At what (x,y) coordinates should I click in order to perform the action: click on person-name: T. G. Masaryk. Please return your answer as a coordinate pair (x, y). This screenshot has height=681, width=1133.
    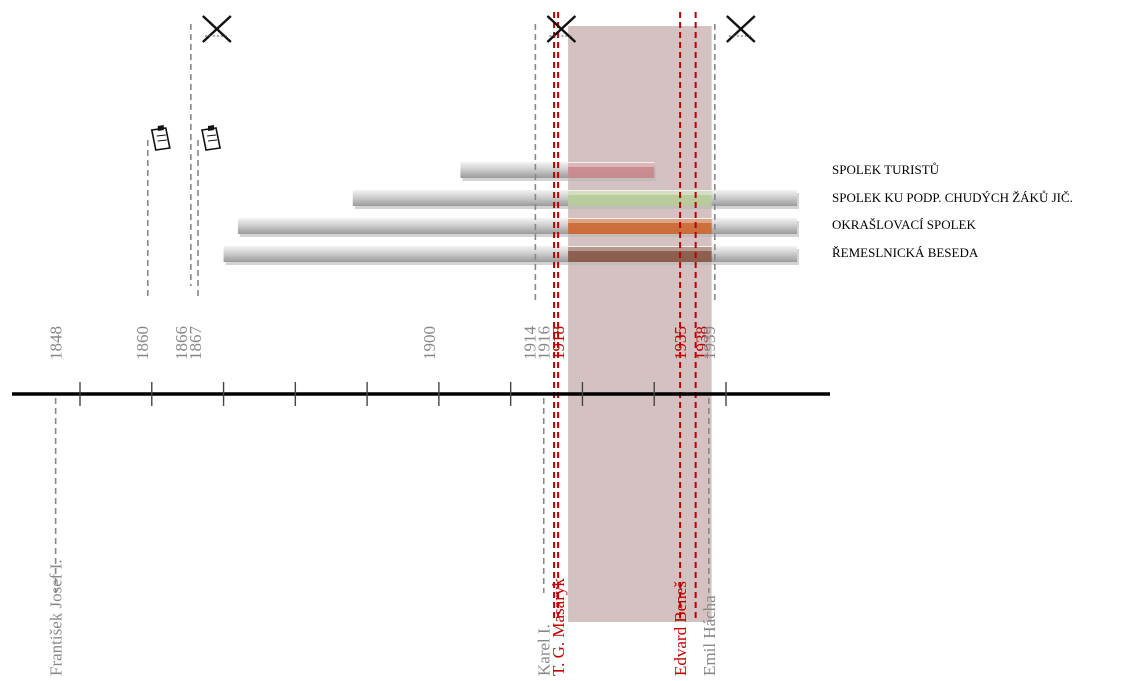
    Looking at the image, I should click on (558, 627).